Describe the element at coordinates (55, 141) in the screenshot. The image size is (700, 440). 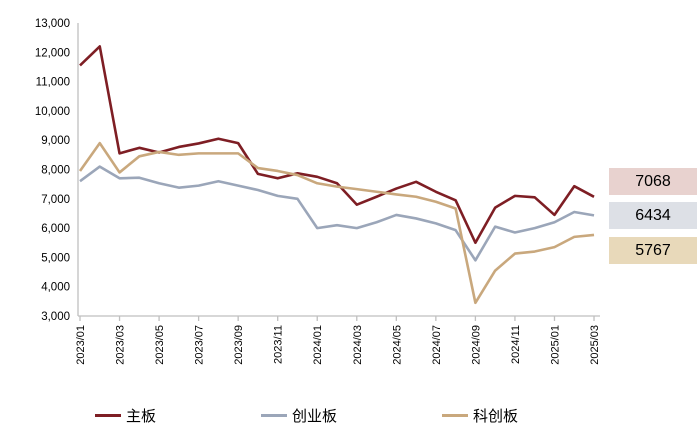
I see `y-axis-tick-label: 9,000` at that location.